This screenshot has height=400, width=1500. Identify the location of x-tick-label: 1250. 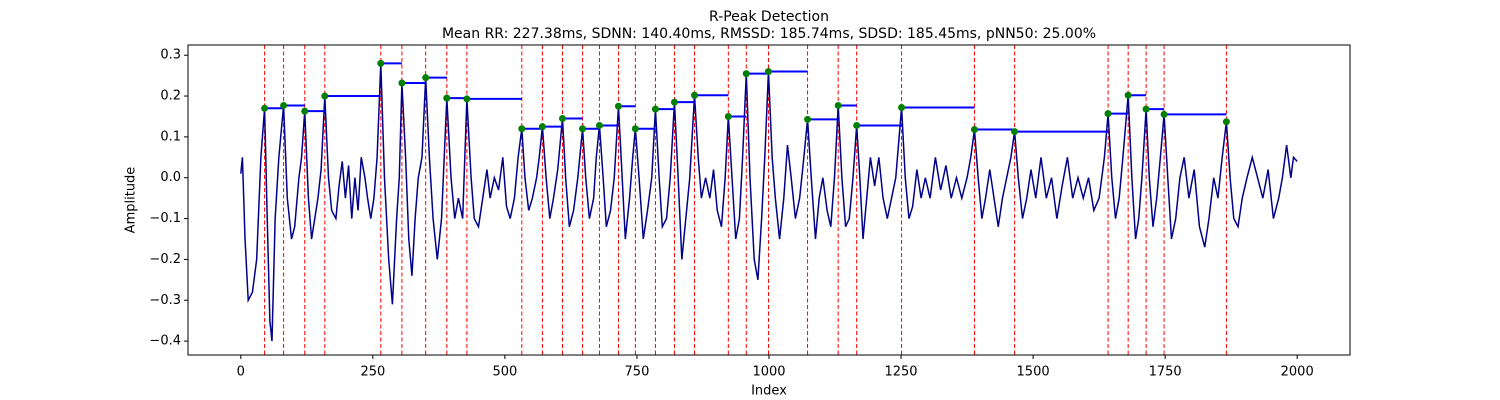
(900, 372).